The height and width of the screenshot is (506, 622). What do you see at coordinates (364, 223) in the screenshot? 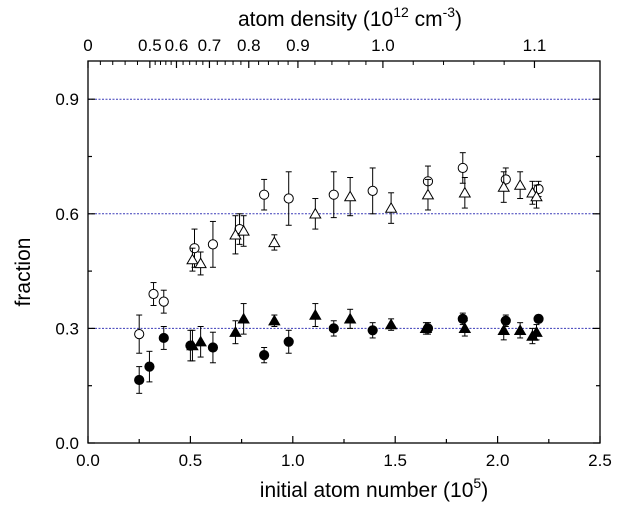
I see `series-triangle-open` at bounding box center [364, 223].